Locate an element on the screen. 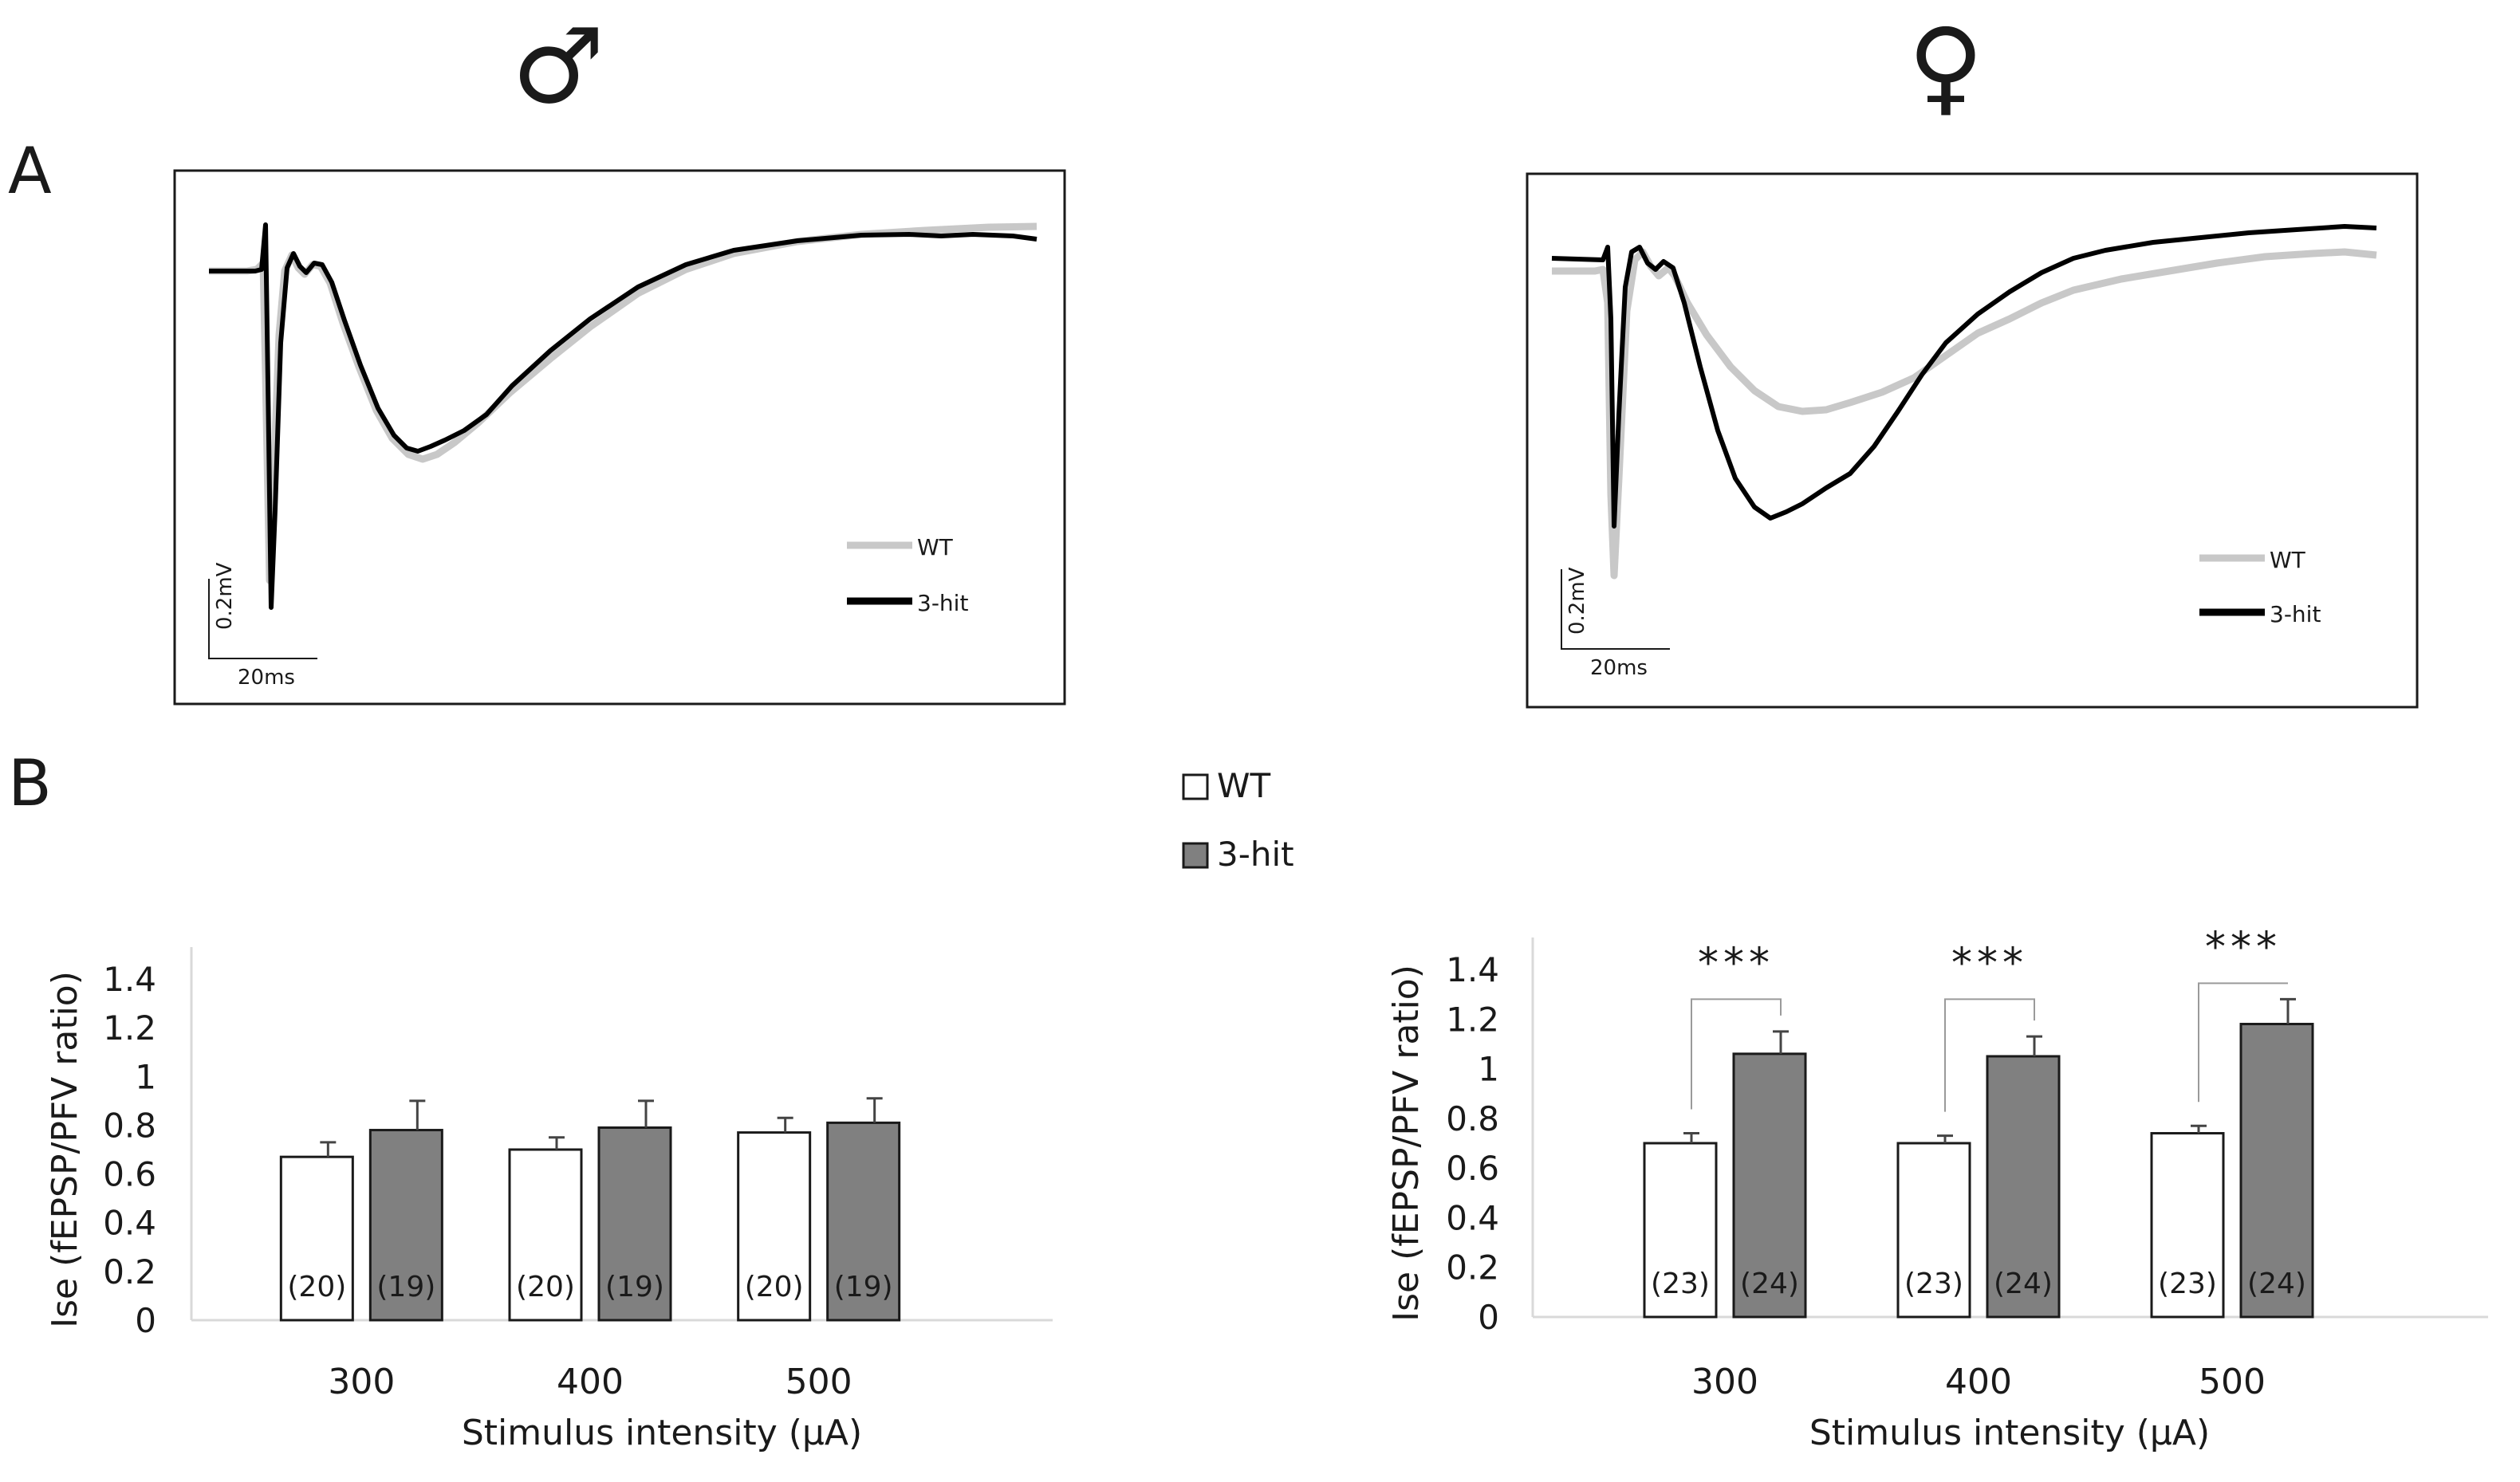  panel-label-a: A is located at coordinates (30, 171).